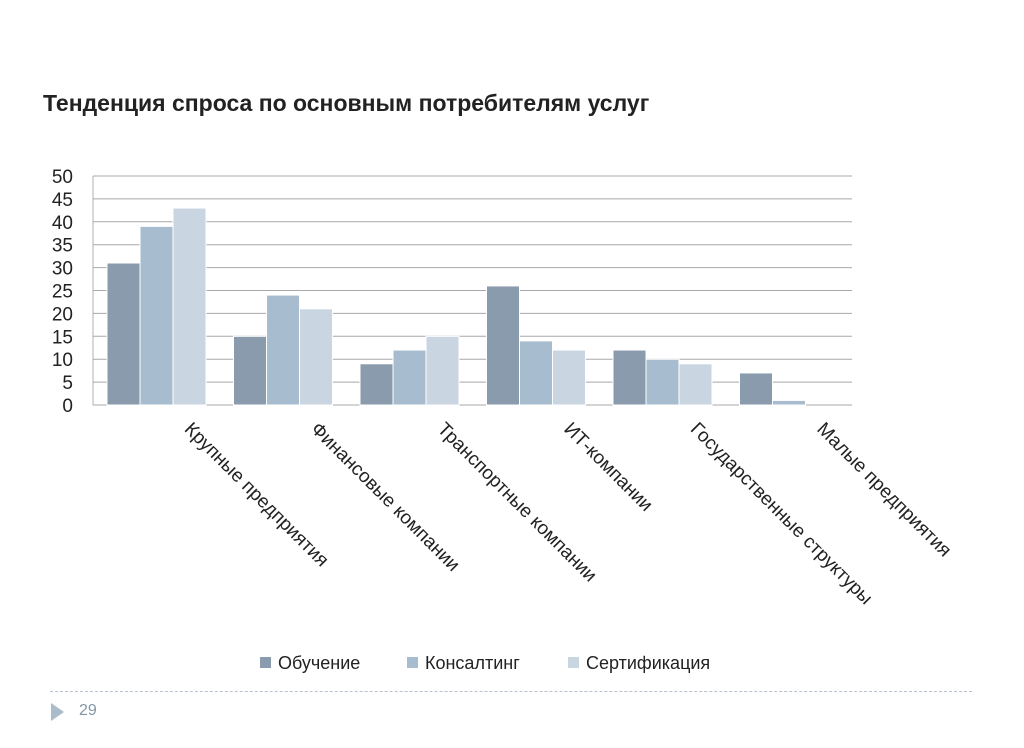 This screenshot has height=748, width=1024. Describe the element at coordinates (648, 663) in the screenshot. I see `legend-label: Сертификация` at that location.